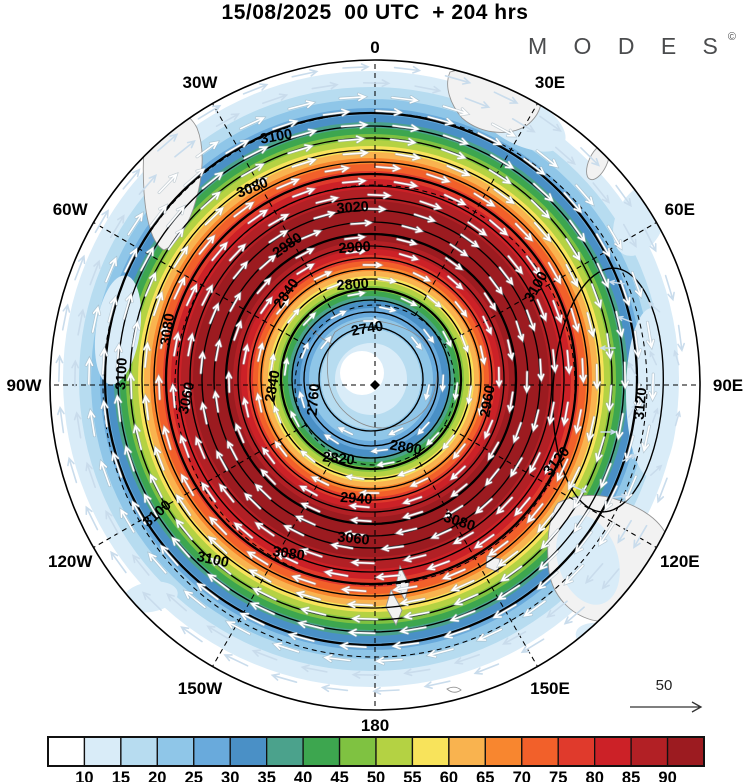 The image size is (750, 782). I want to click on colorbar-tick-25: 25, so click(194, 775).